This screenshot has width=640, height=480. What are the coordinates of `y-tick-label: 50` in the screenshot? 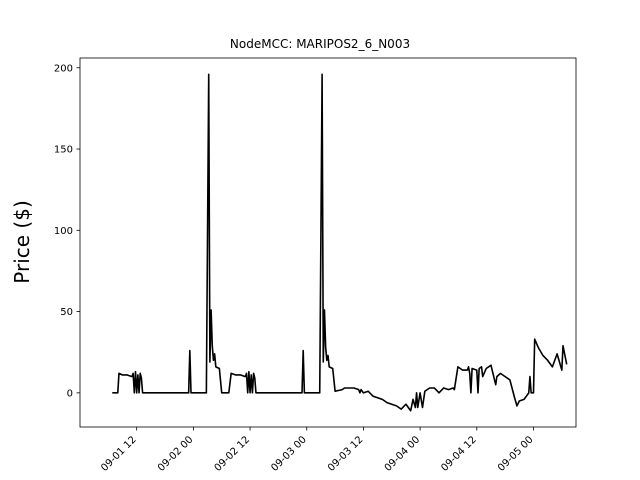 It's located at (66, 312).